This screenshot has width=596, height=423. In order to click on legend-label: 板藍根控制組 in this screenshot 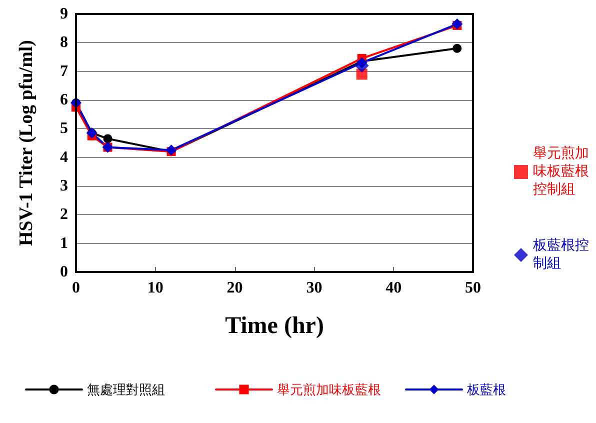, I will do `click(560, 255)`.